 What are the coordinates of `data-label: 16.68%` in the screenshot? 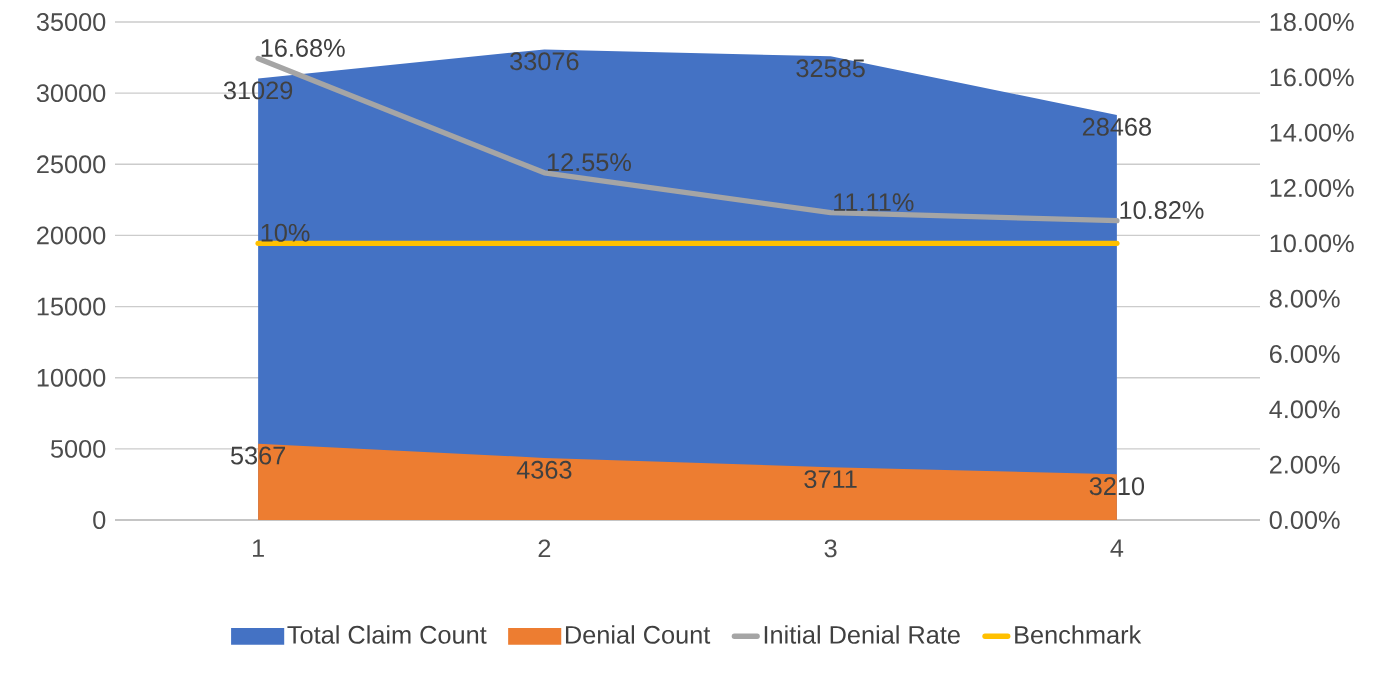 It's located at (303, 47).